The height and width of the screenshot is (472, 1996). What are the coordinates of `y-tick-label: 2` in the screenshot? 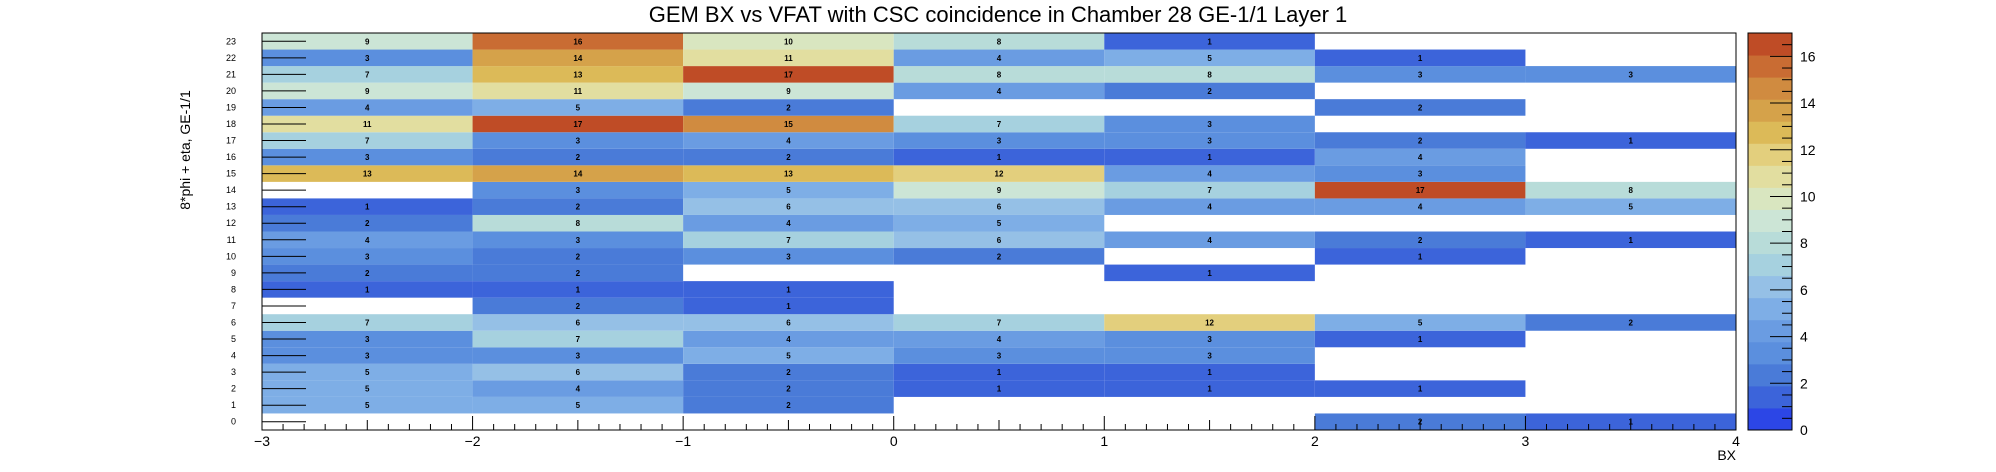 It's located at (233, 389).